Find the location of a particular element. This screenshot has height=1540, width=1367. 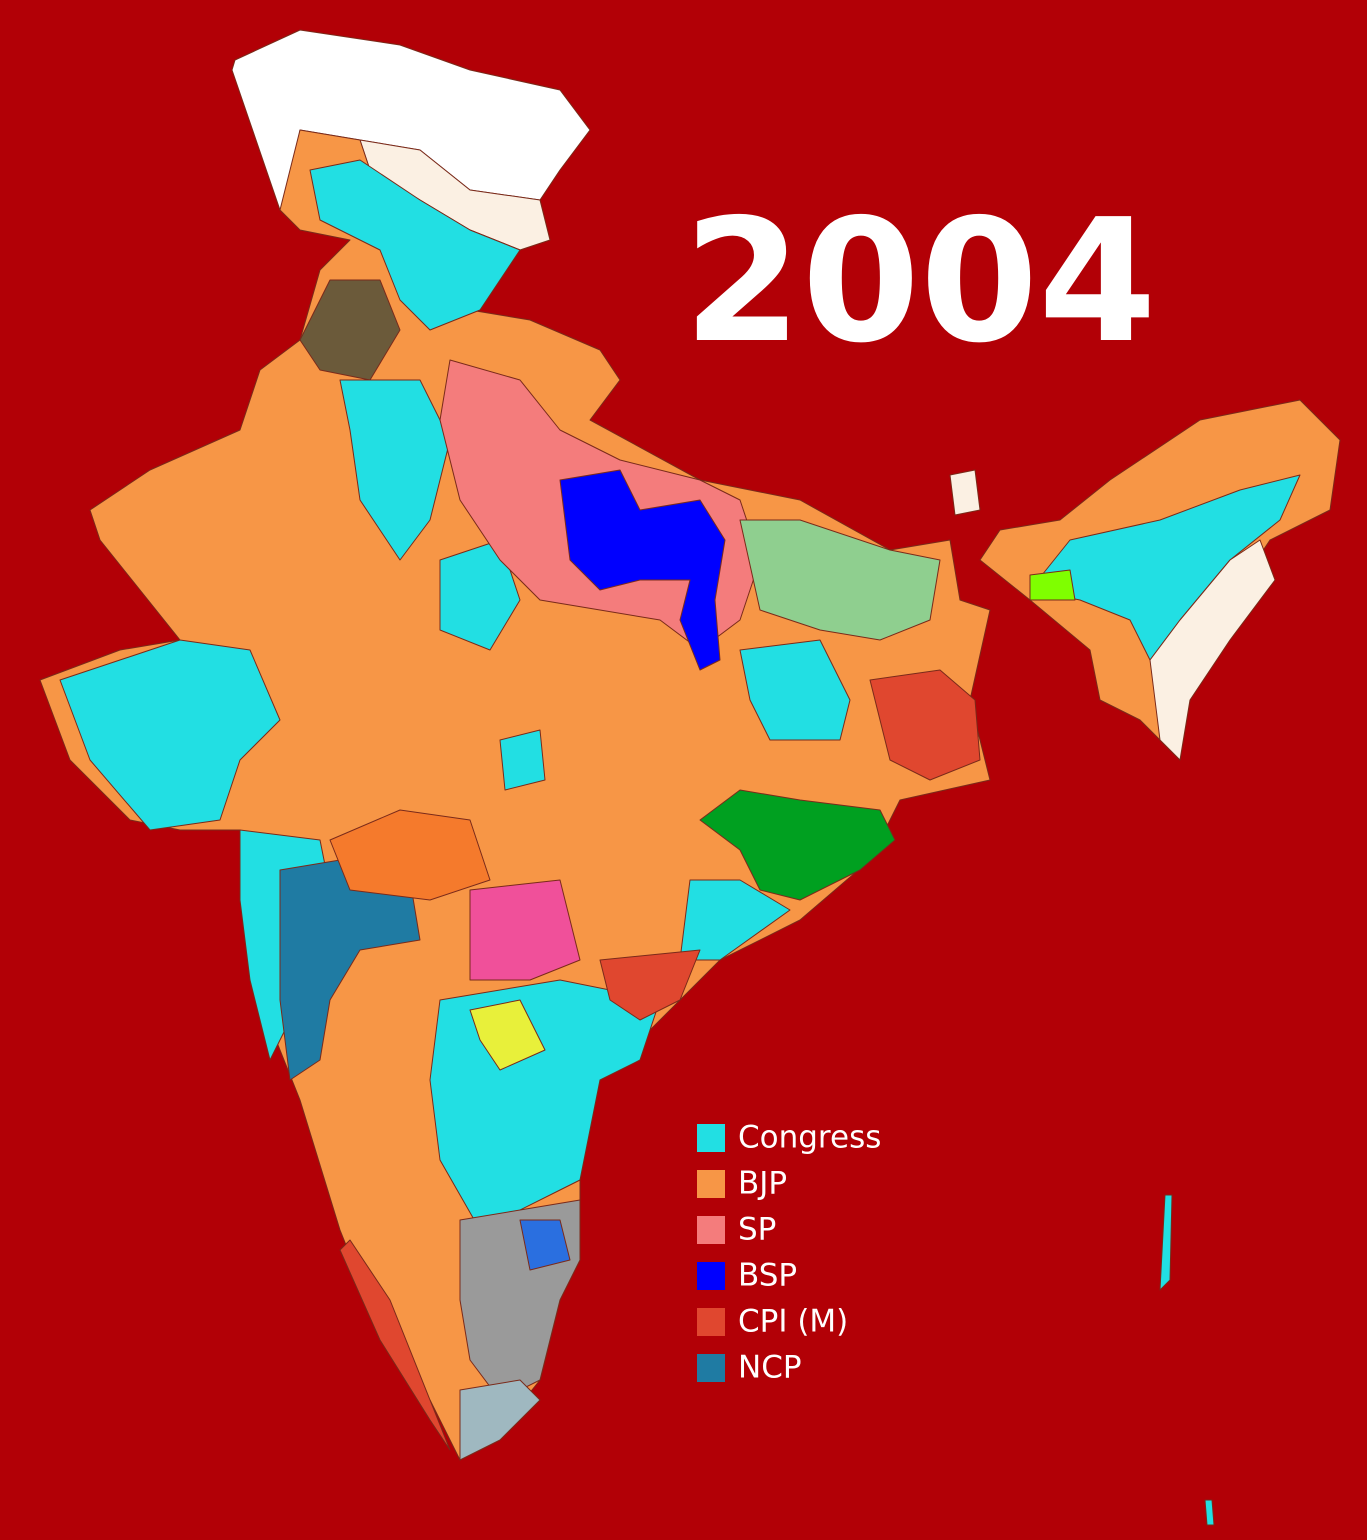

legend-label: CPI (M) is located at coordinates (793, 1322).